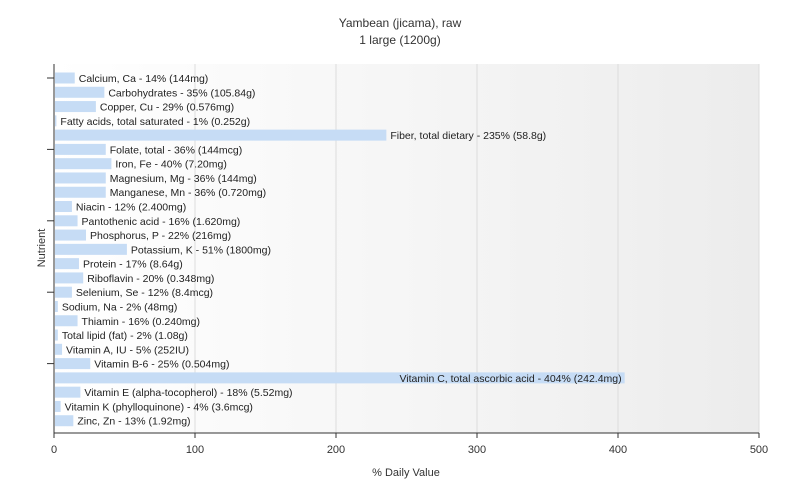  I want to click on bar-label: Riboflavin - 20% (0.348mg), so click(150, 279).